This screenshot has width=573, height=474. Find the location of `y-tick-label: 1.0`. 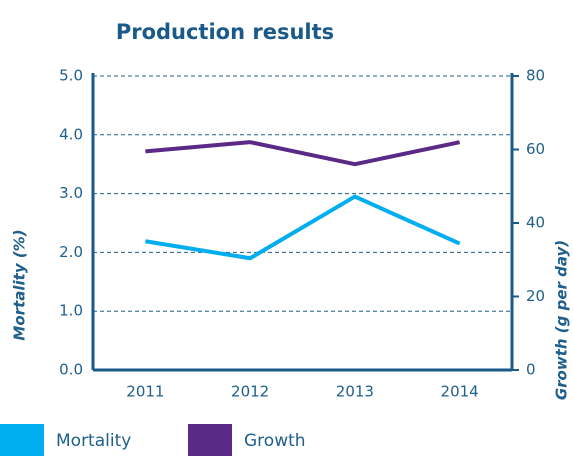

y-tick-label: 1.0 is located at coordinates (71, 311).